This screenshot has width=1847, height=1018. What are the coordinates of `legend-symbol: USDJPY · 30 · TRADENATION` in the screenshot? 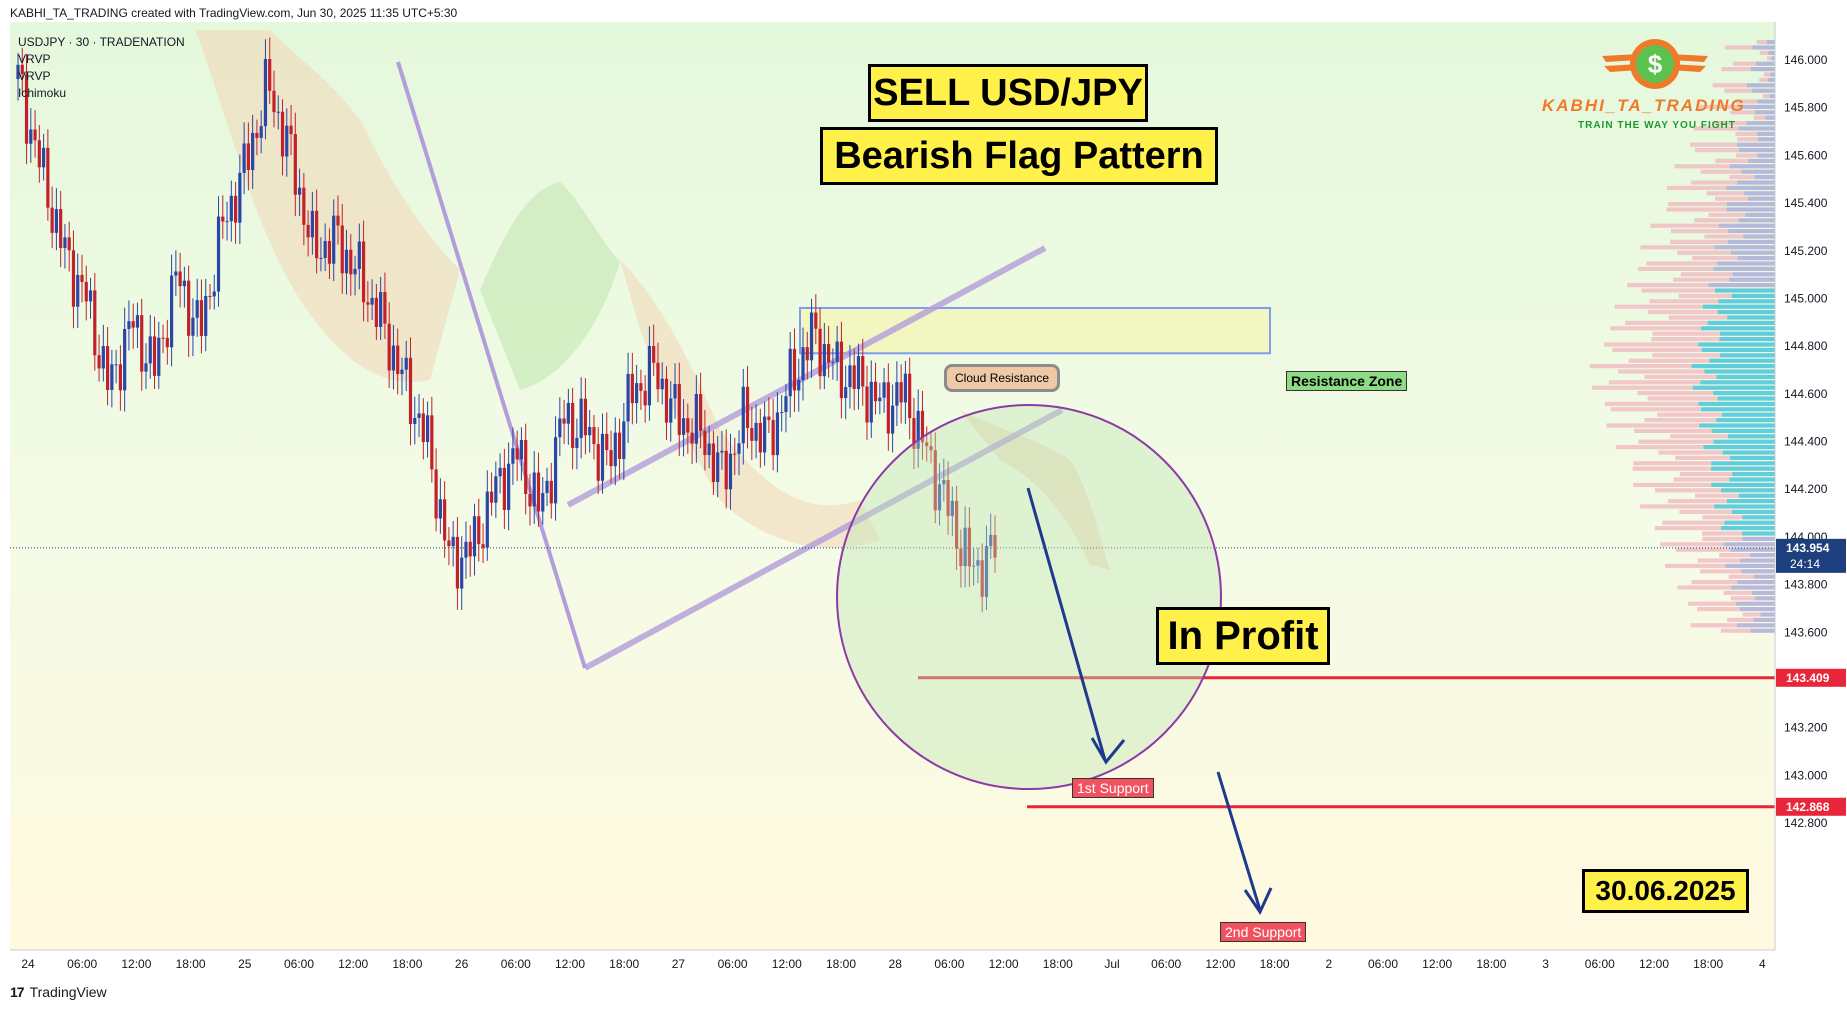 It's located at (101, 42).